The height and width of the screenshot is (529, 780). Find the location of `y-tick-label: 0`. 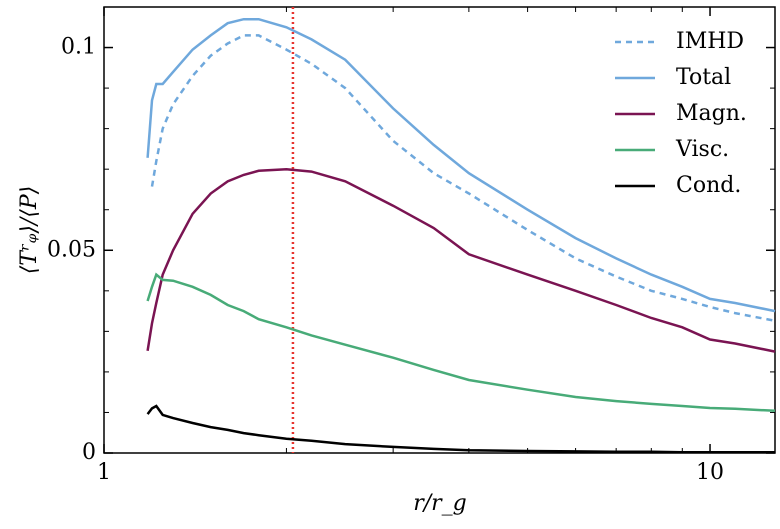

y-tick-label: 0 is located at coordinates (89, 452).